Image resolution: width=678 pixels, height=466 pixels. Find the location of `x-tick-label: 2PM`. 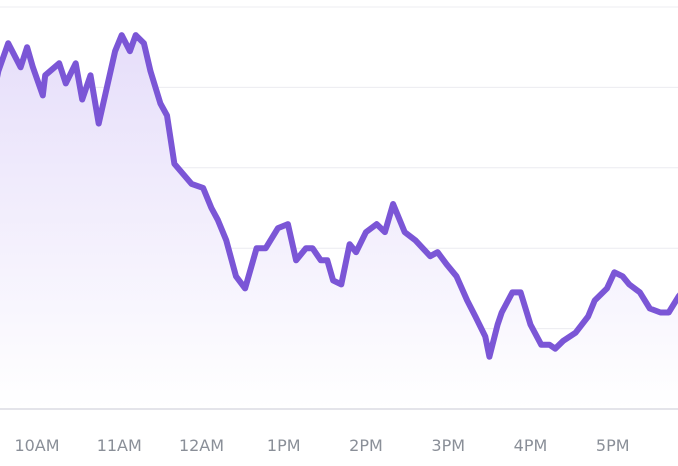

x-tick-label: 2PM is located at coordinates (366, 445).